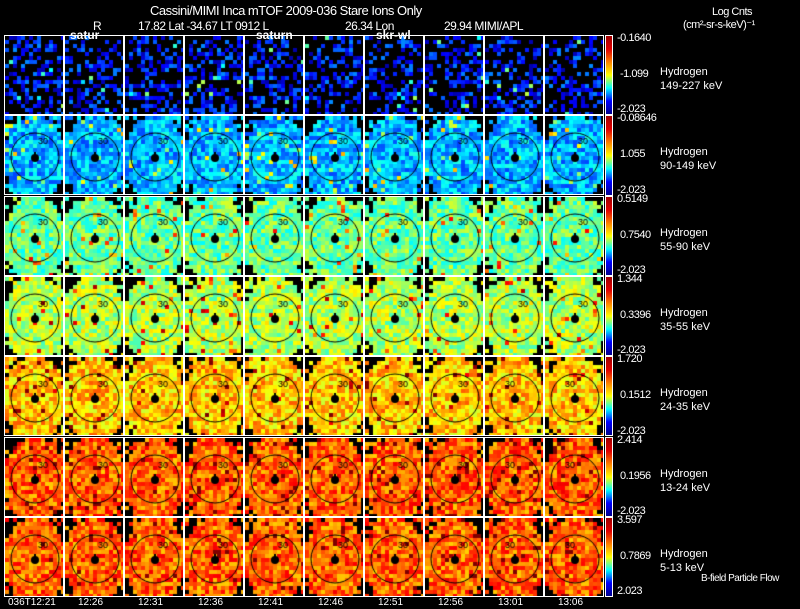 This screenshot has height=609, width=800. What do you see at coordinates (635, 555) in the screenshot?
I see `colorbar-mid-label: 0.7869` at bounding box center [635, 555].